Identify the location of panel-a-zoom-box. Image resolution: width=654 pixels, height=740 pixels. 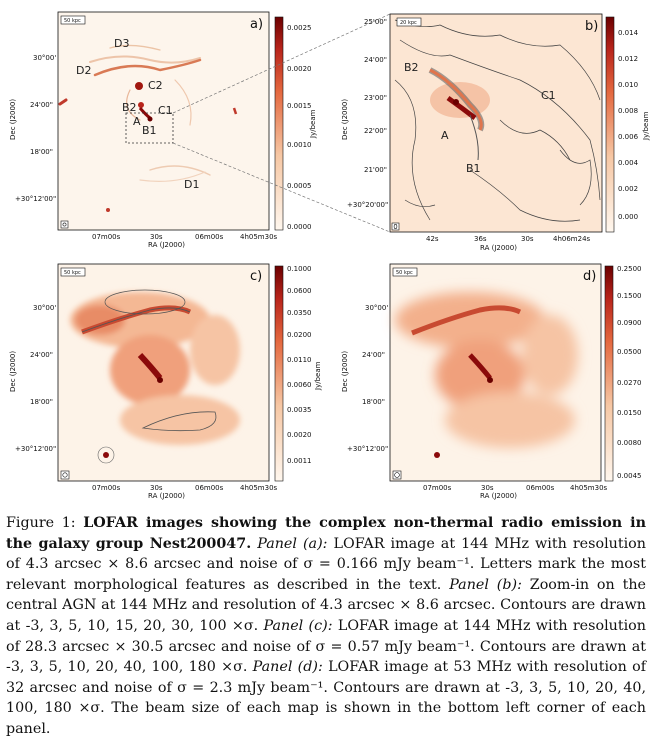
(149, 128).